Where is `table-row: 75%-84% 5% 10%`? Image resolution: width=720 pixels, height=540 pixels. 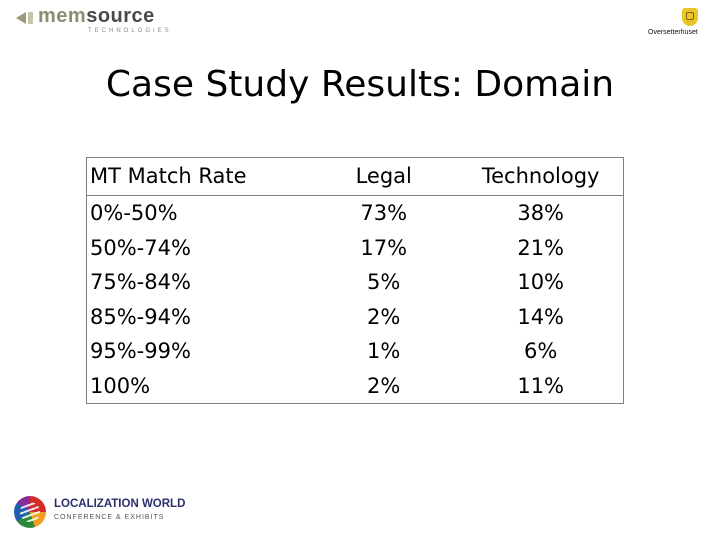
table-row: 75%-84% 5% 10% is located at coordinates (355, 282).